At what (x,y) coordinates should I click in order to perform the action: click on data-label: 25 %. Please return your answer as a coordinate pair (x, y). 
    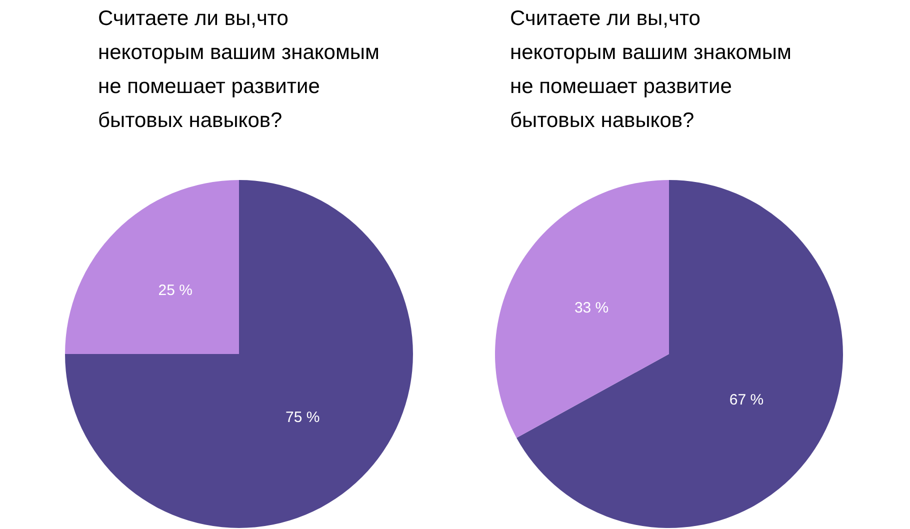
    Looking at the image, I should click on (175, 290).